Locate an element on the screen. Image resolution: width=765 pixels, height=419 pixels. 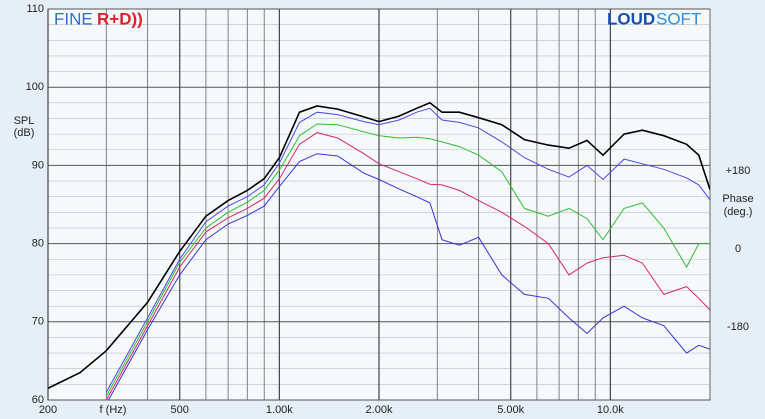
logo-right-b: SOFT is located at coordinates (678, 18).